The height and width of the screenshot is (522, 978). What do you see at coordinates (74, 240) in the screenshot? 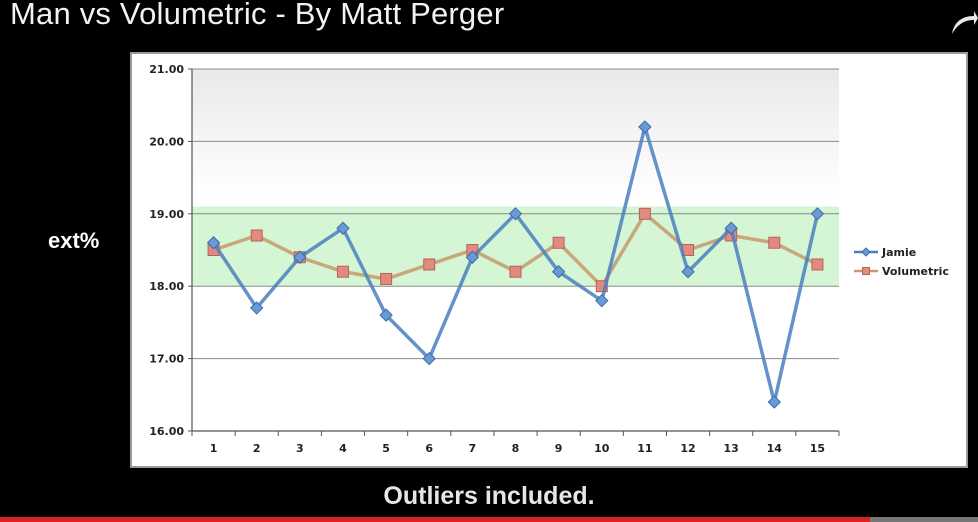
I see `y-axis-label: ext%` at bounding box center [74, 240].